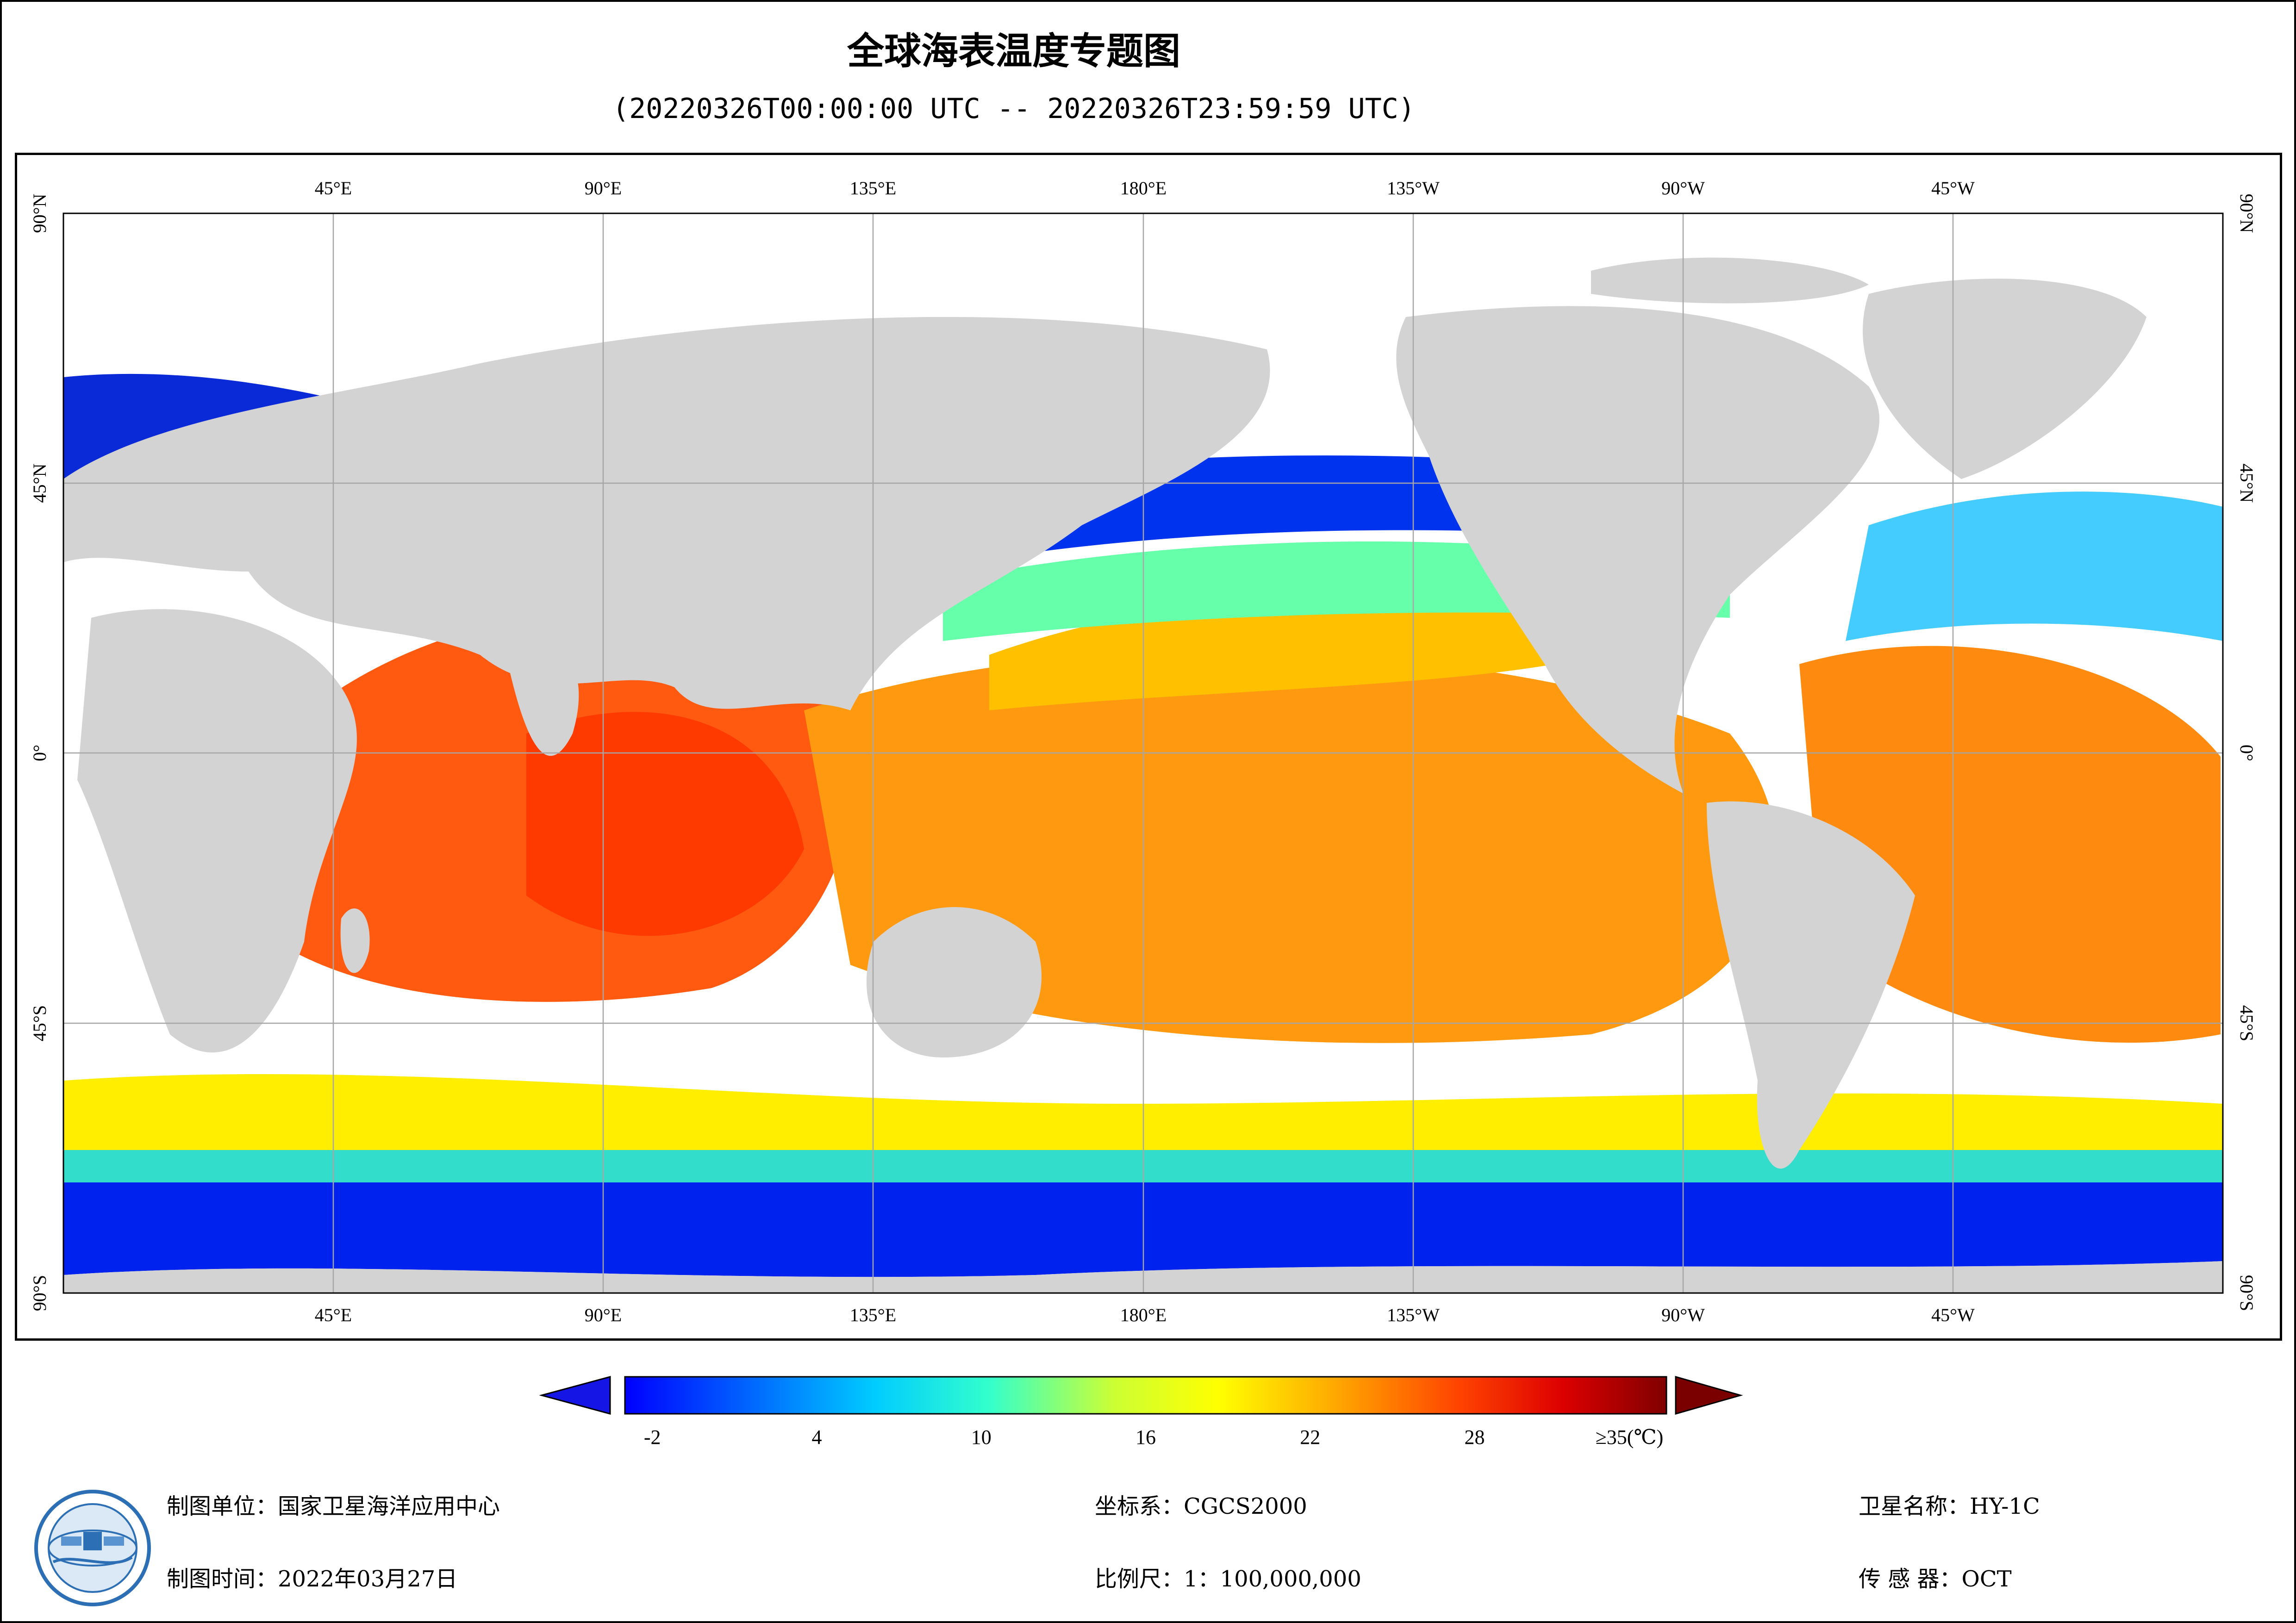  I want to click on sst-band-indian-red, so click(665, 824).